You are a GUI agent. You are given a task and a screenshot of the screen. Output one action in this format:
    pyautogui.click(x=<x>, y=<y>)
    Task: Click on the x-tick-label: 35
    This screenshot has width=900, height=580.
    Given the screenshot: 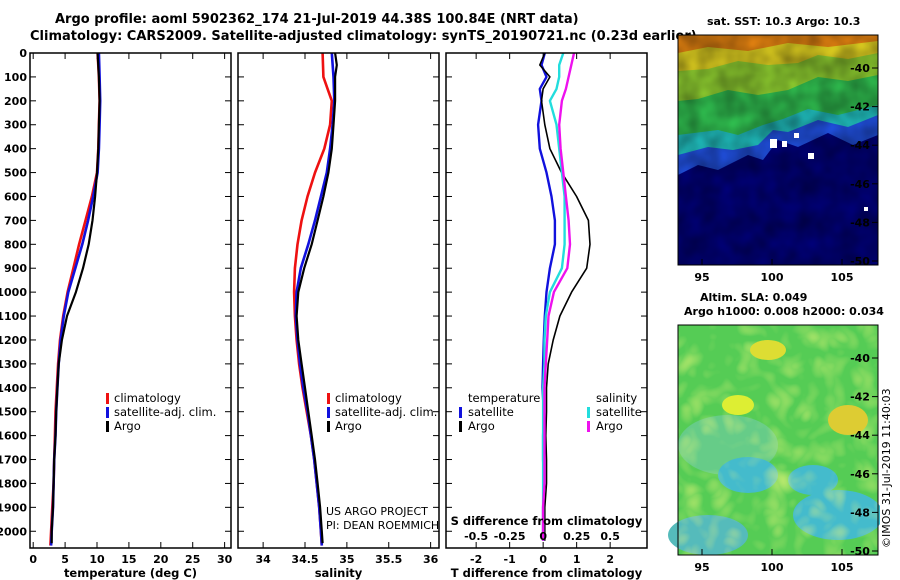 What is the action you would take?
    pyautogui.click(x=346, y=559)
    